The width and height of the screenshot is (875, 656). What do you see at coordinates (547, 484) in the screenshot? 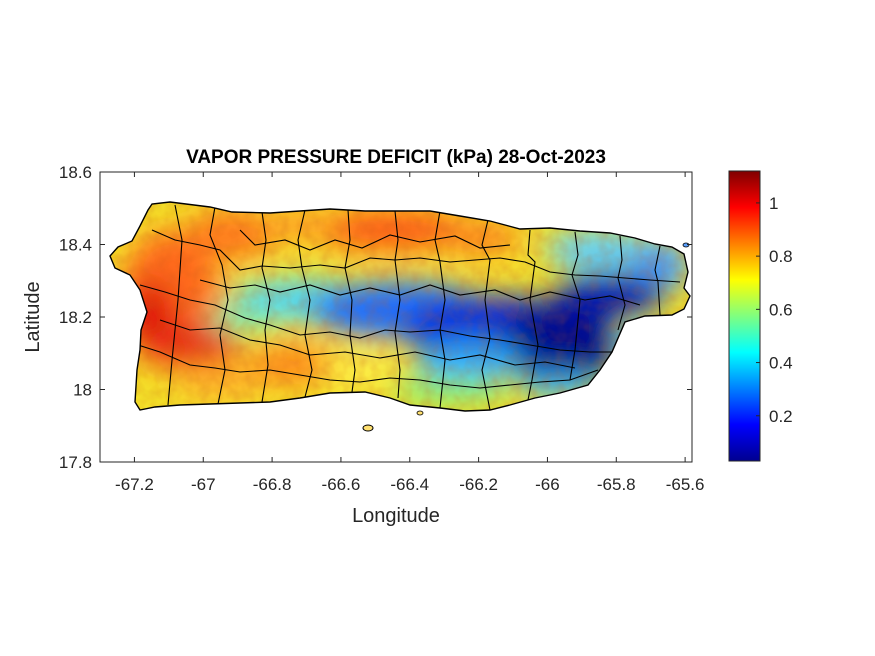
I see `x-tick-label: -66` at bounding box center [547, 484].